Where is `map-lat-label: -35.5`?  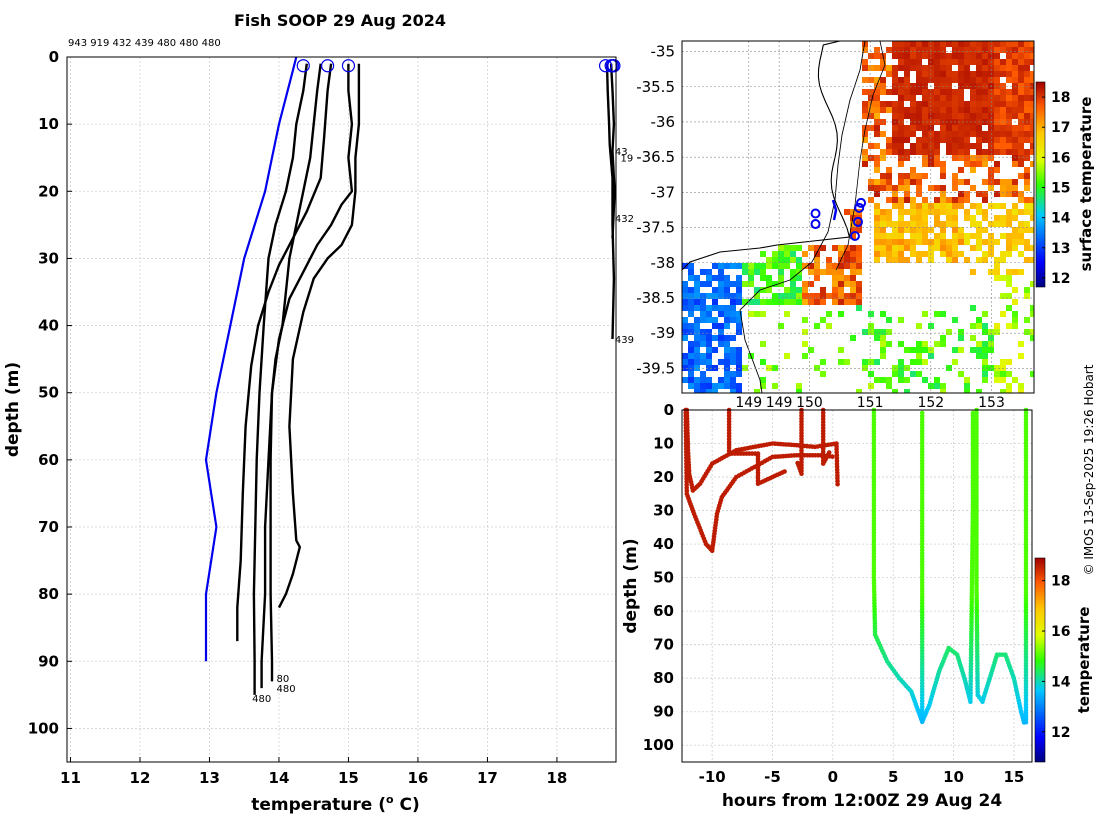 map-lat-label: -35.5 is located at coordinates (655, 87).